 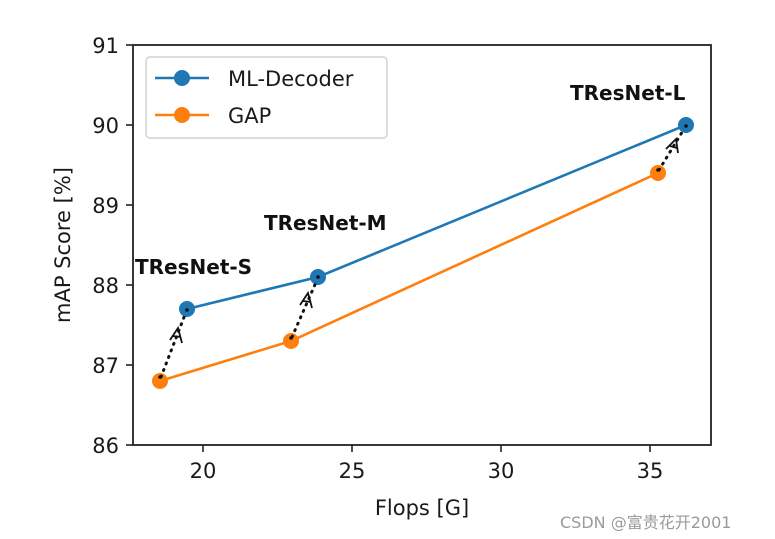 What do you see at coordinates (249, 116) in the screenshot?
I see `legend-label-gap: GAP` at bounding box center [249, 116].